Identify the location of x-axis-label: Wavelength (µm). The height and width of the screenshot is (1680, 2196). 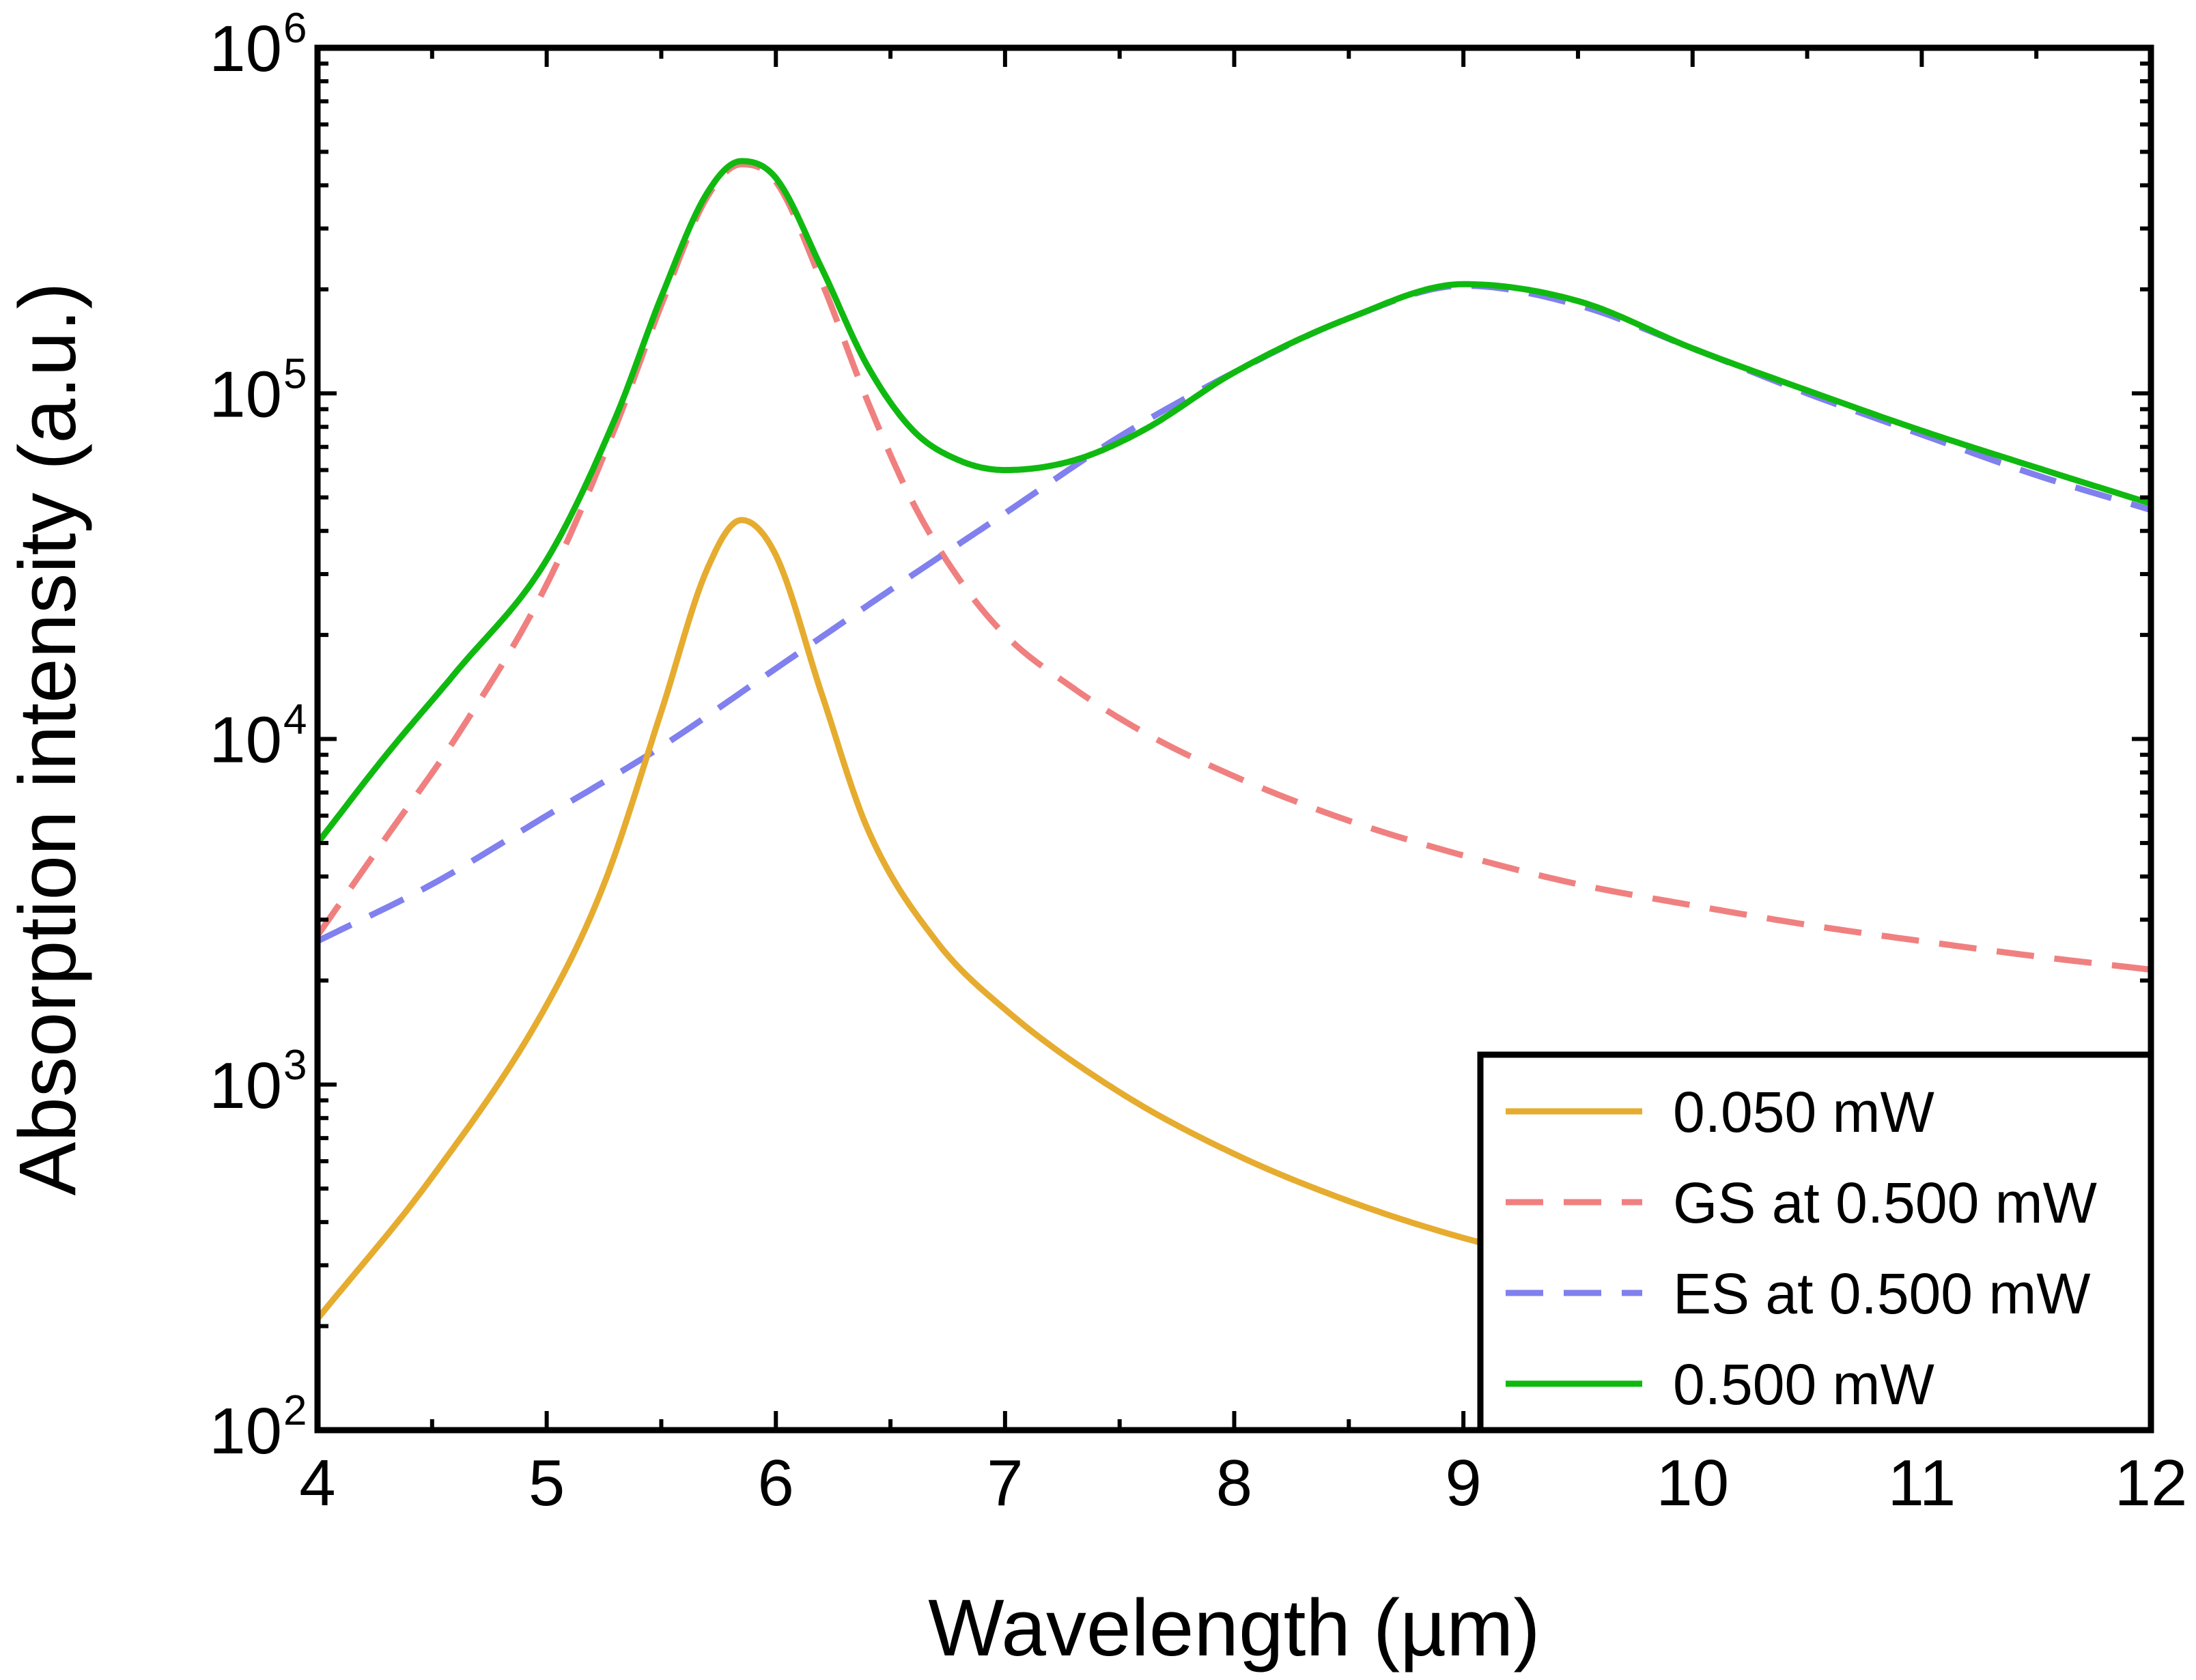
(1234, 1628).